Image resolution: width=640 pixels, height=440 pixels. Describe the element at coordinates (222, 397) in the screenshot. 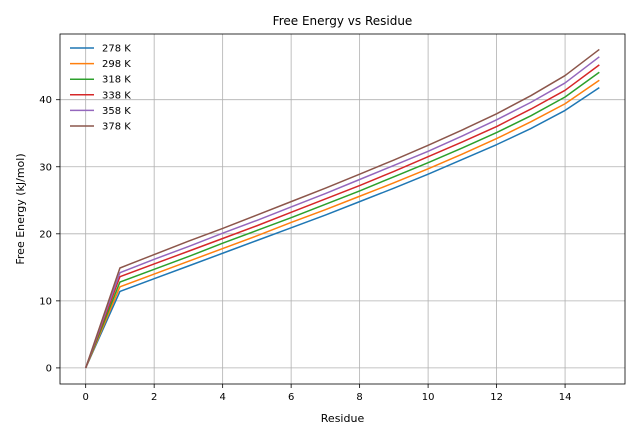

I see `x-tick-label: 4` at that location.